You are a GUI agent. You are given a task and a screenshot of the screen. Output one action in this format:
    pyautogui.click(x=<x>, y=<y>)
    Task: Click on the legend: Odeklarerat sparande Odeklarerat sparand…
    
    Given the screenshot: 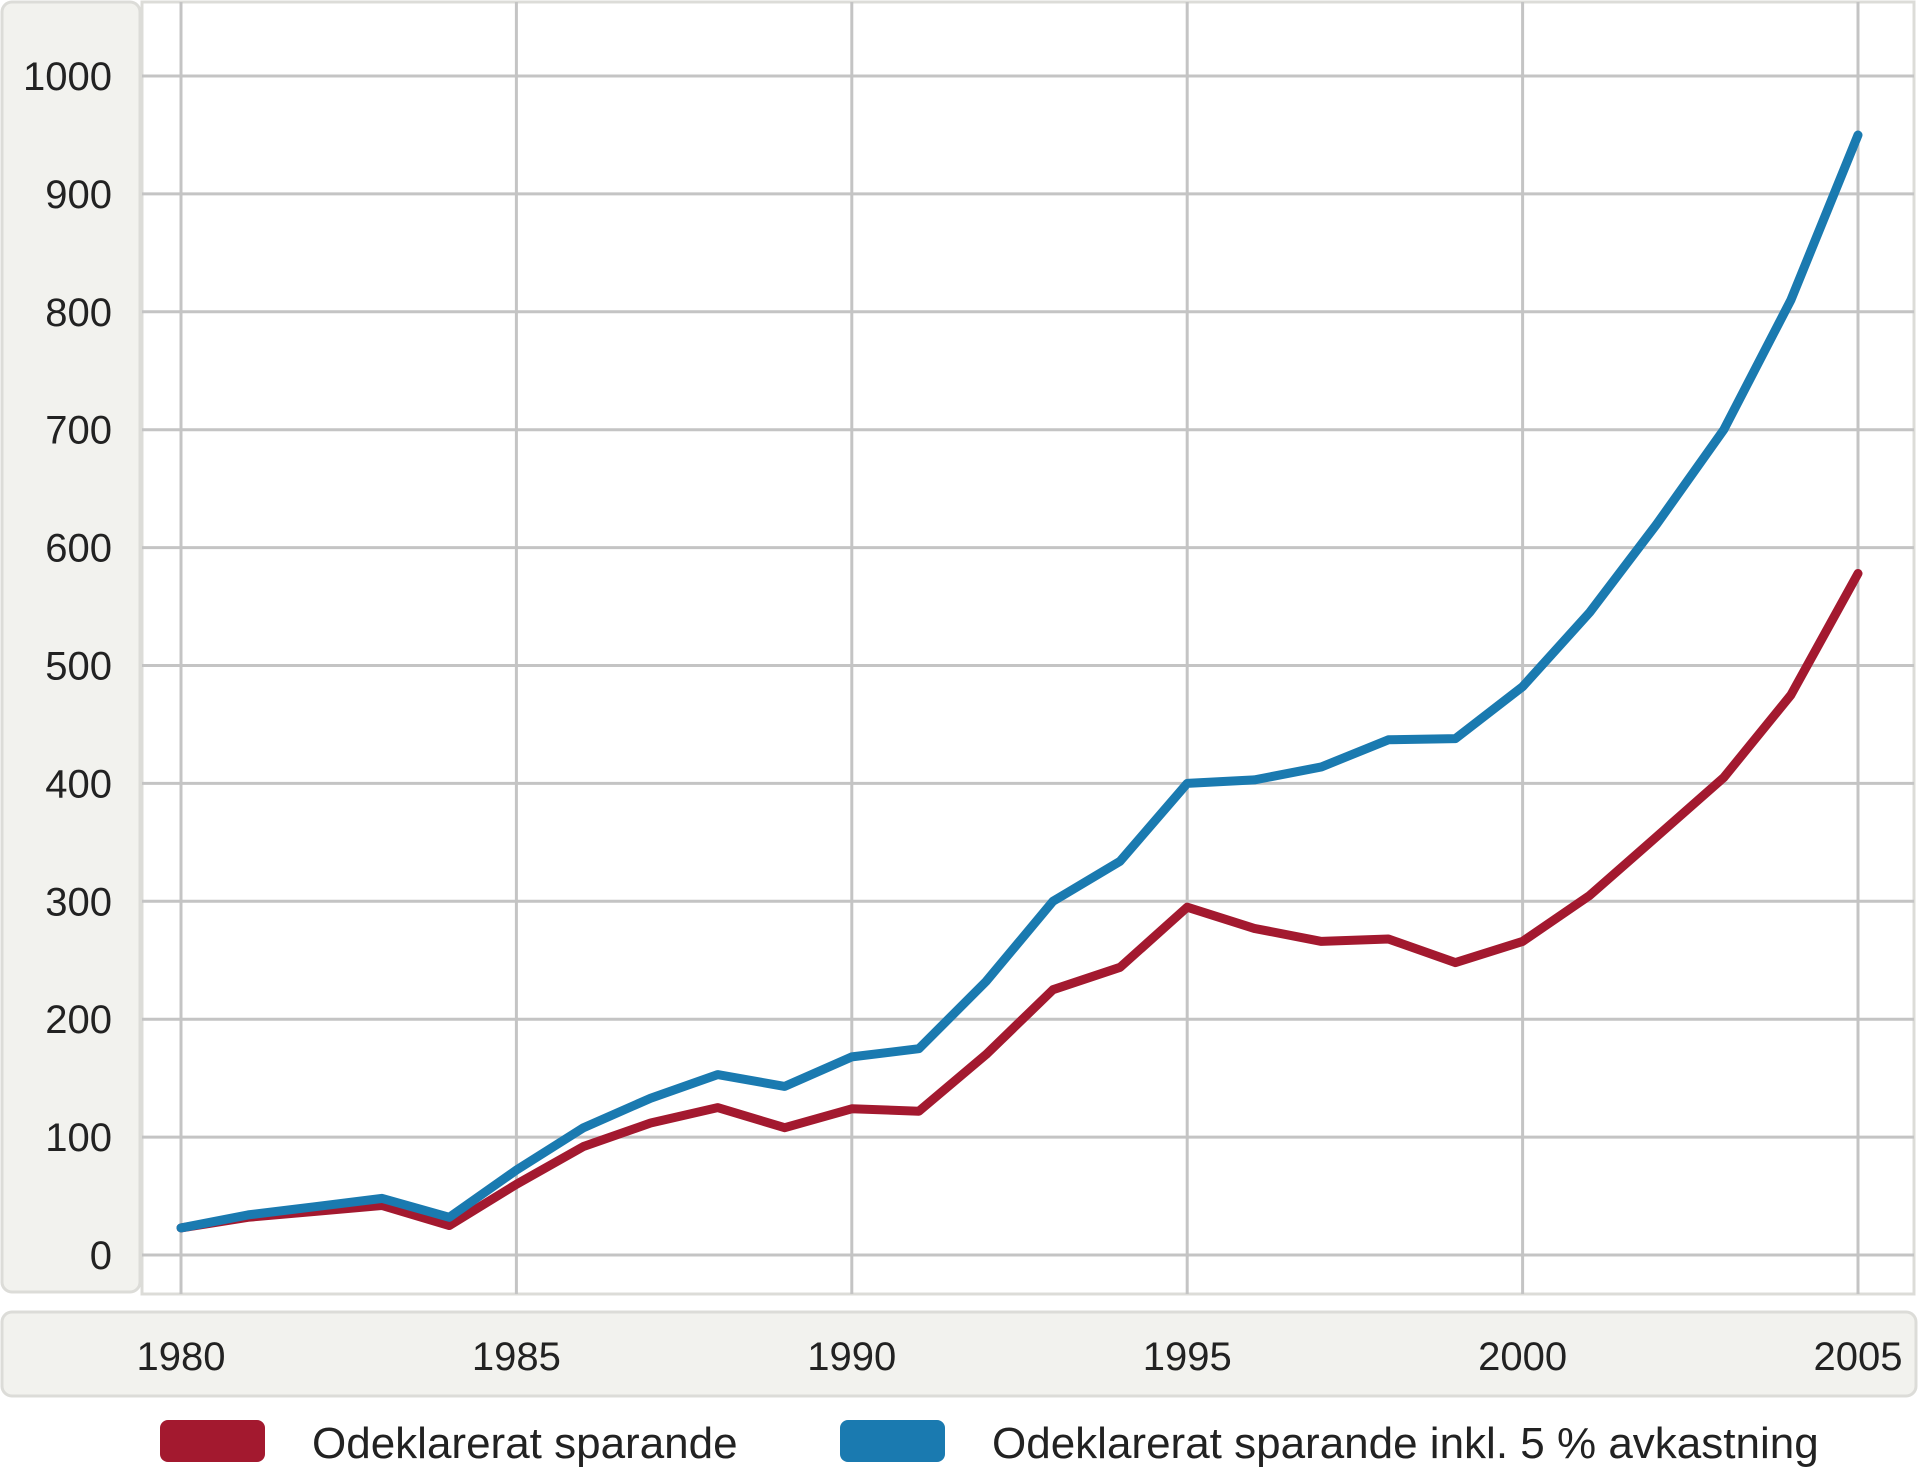 What is the action you would take?
    pyautogui.click(x=989, y=1443)
    